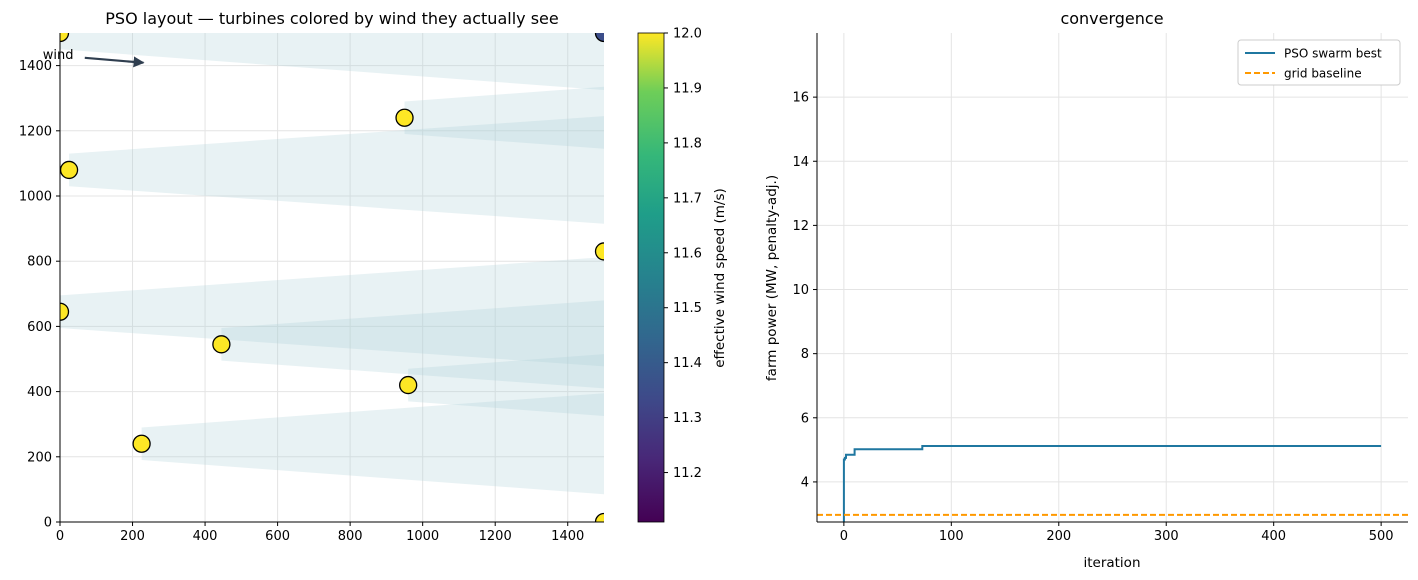  I want to click on convergence-series, so click(1112, 483).